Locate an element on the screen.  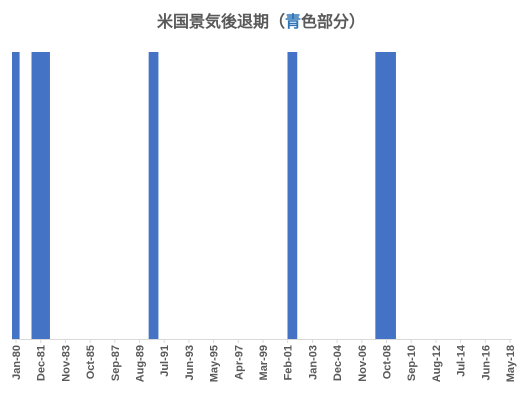
x-tick-label: Dec-81 is located at coordinates (42, 363).